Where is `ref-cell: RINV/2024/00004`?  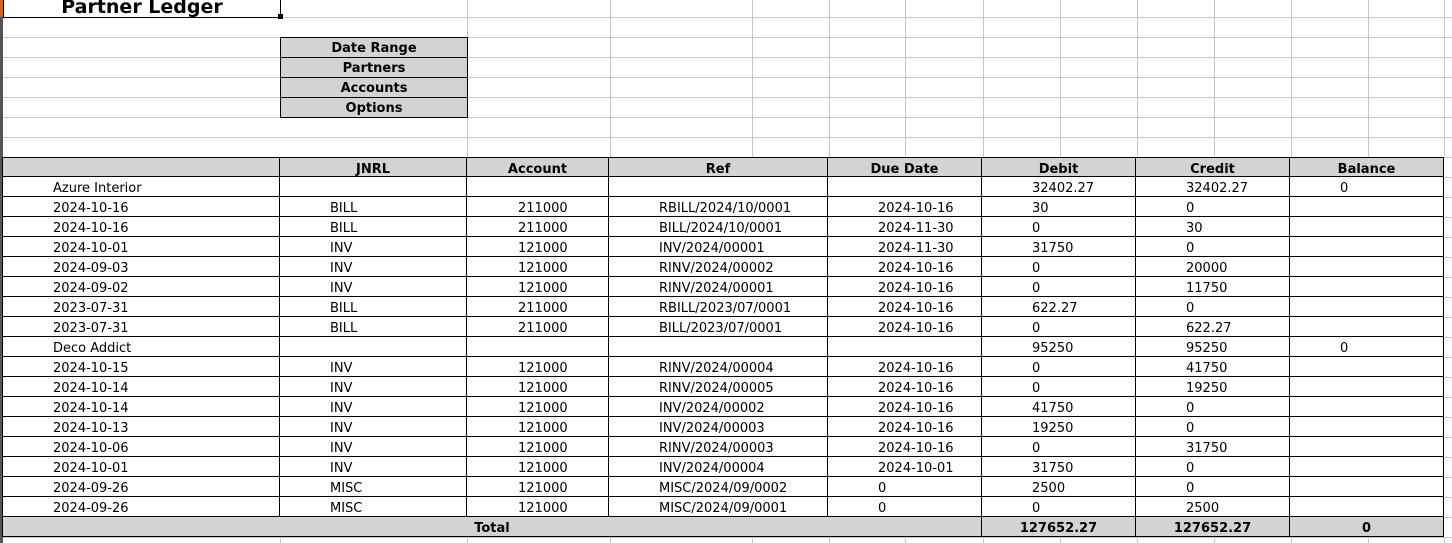 ref-cell: RINV/2024/00004 is located at coordinates (718, 367).